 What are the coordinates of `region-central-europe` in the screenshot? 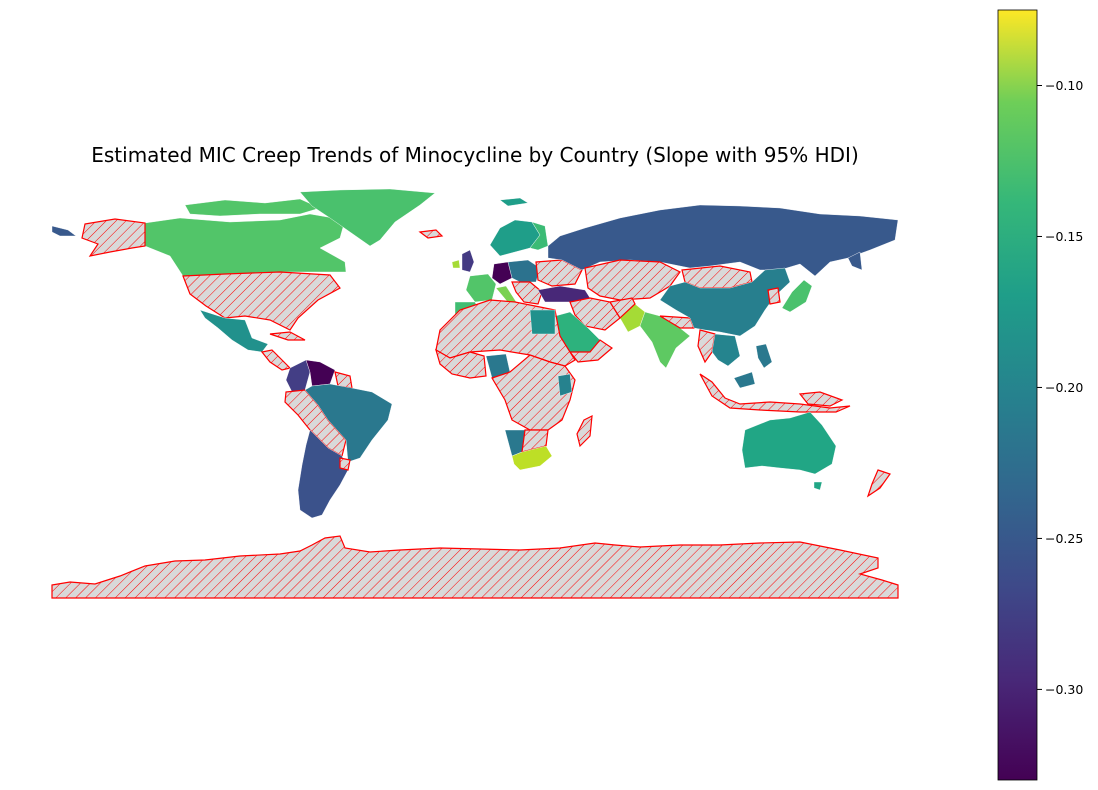 It's located at (524, 271).